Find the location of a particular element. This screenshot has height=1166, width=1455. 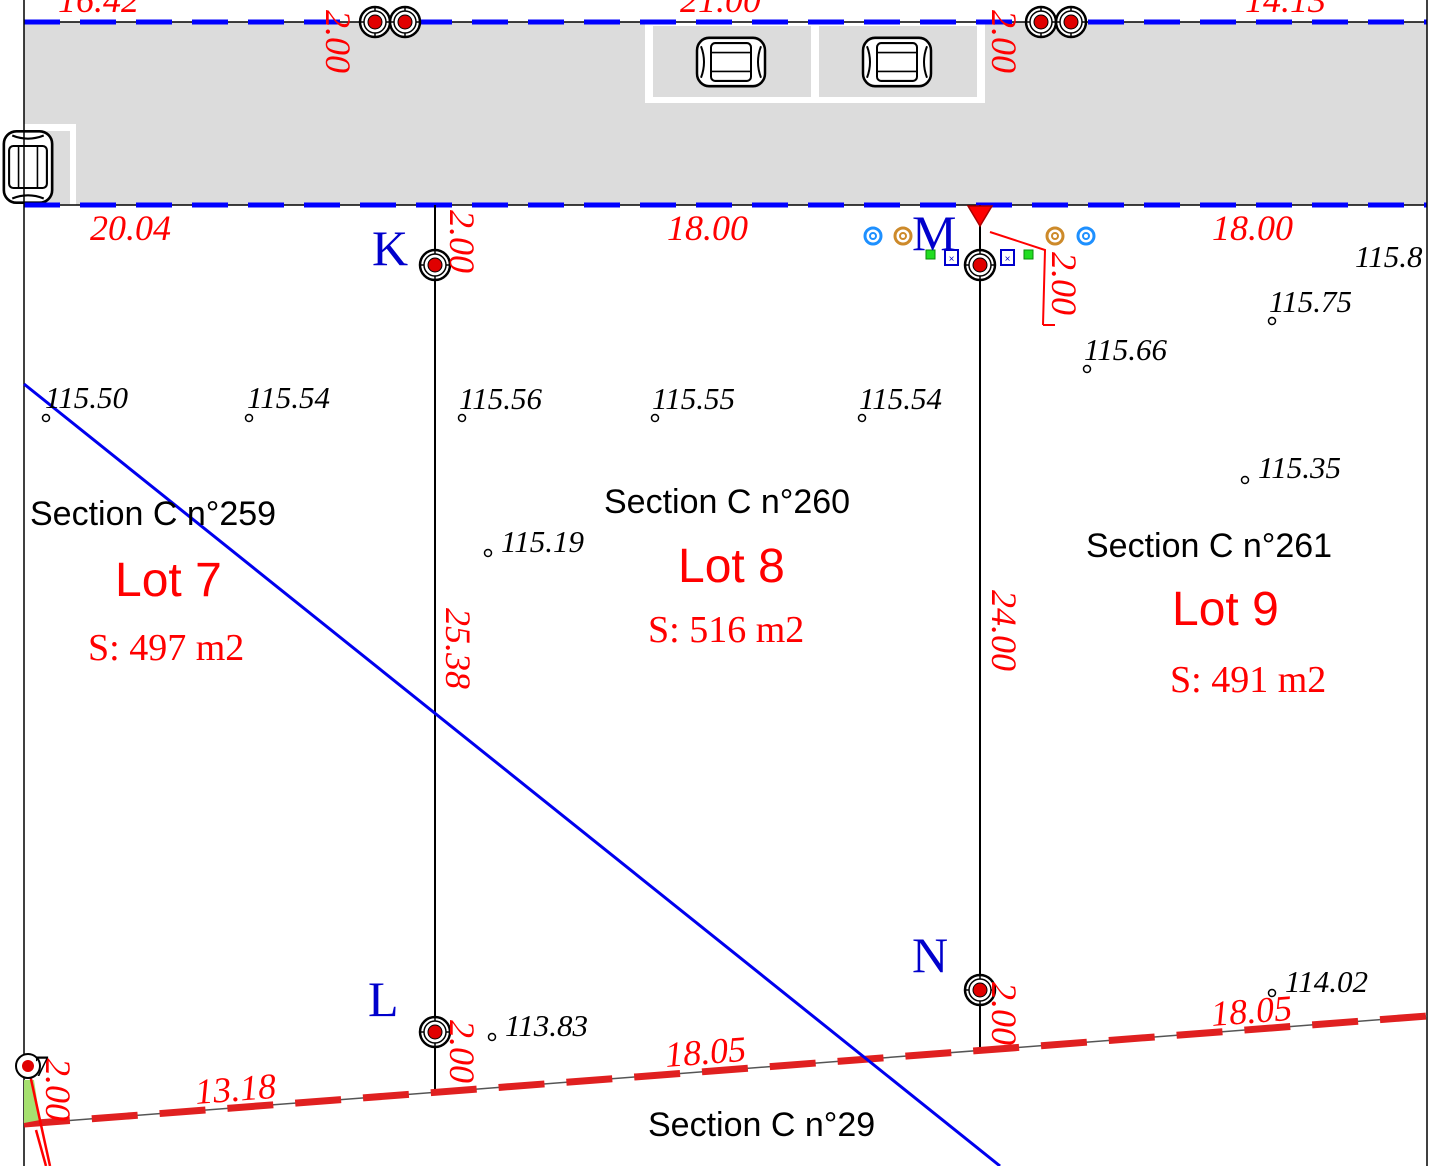

elevation-label: 115.50 is located at coordinates (86, 397).